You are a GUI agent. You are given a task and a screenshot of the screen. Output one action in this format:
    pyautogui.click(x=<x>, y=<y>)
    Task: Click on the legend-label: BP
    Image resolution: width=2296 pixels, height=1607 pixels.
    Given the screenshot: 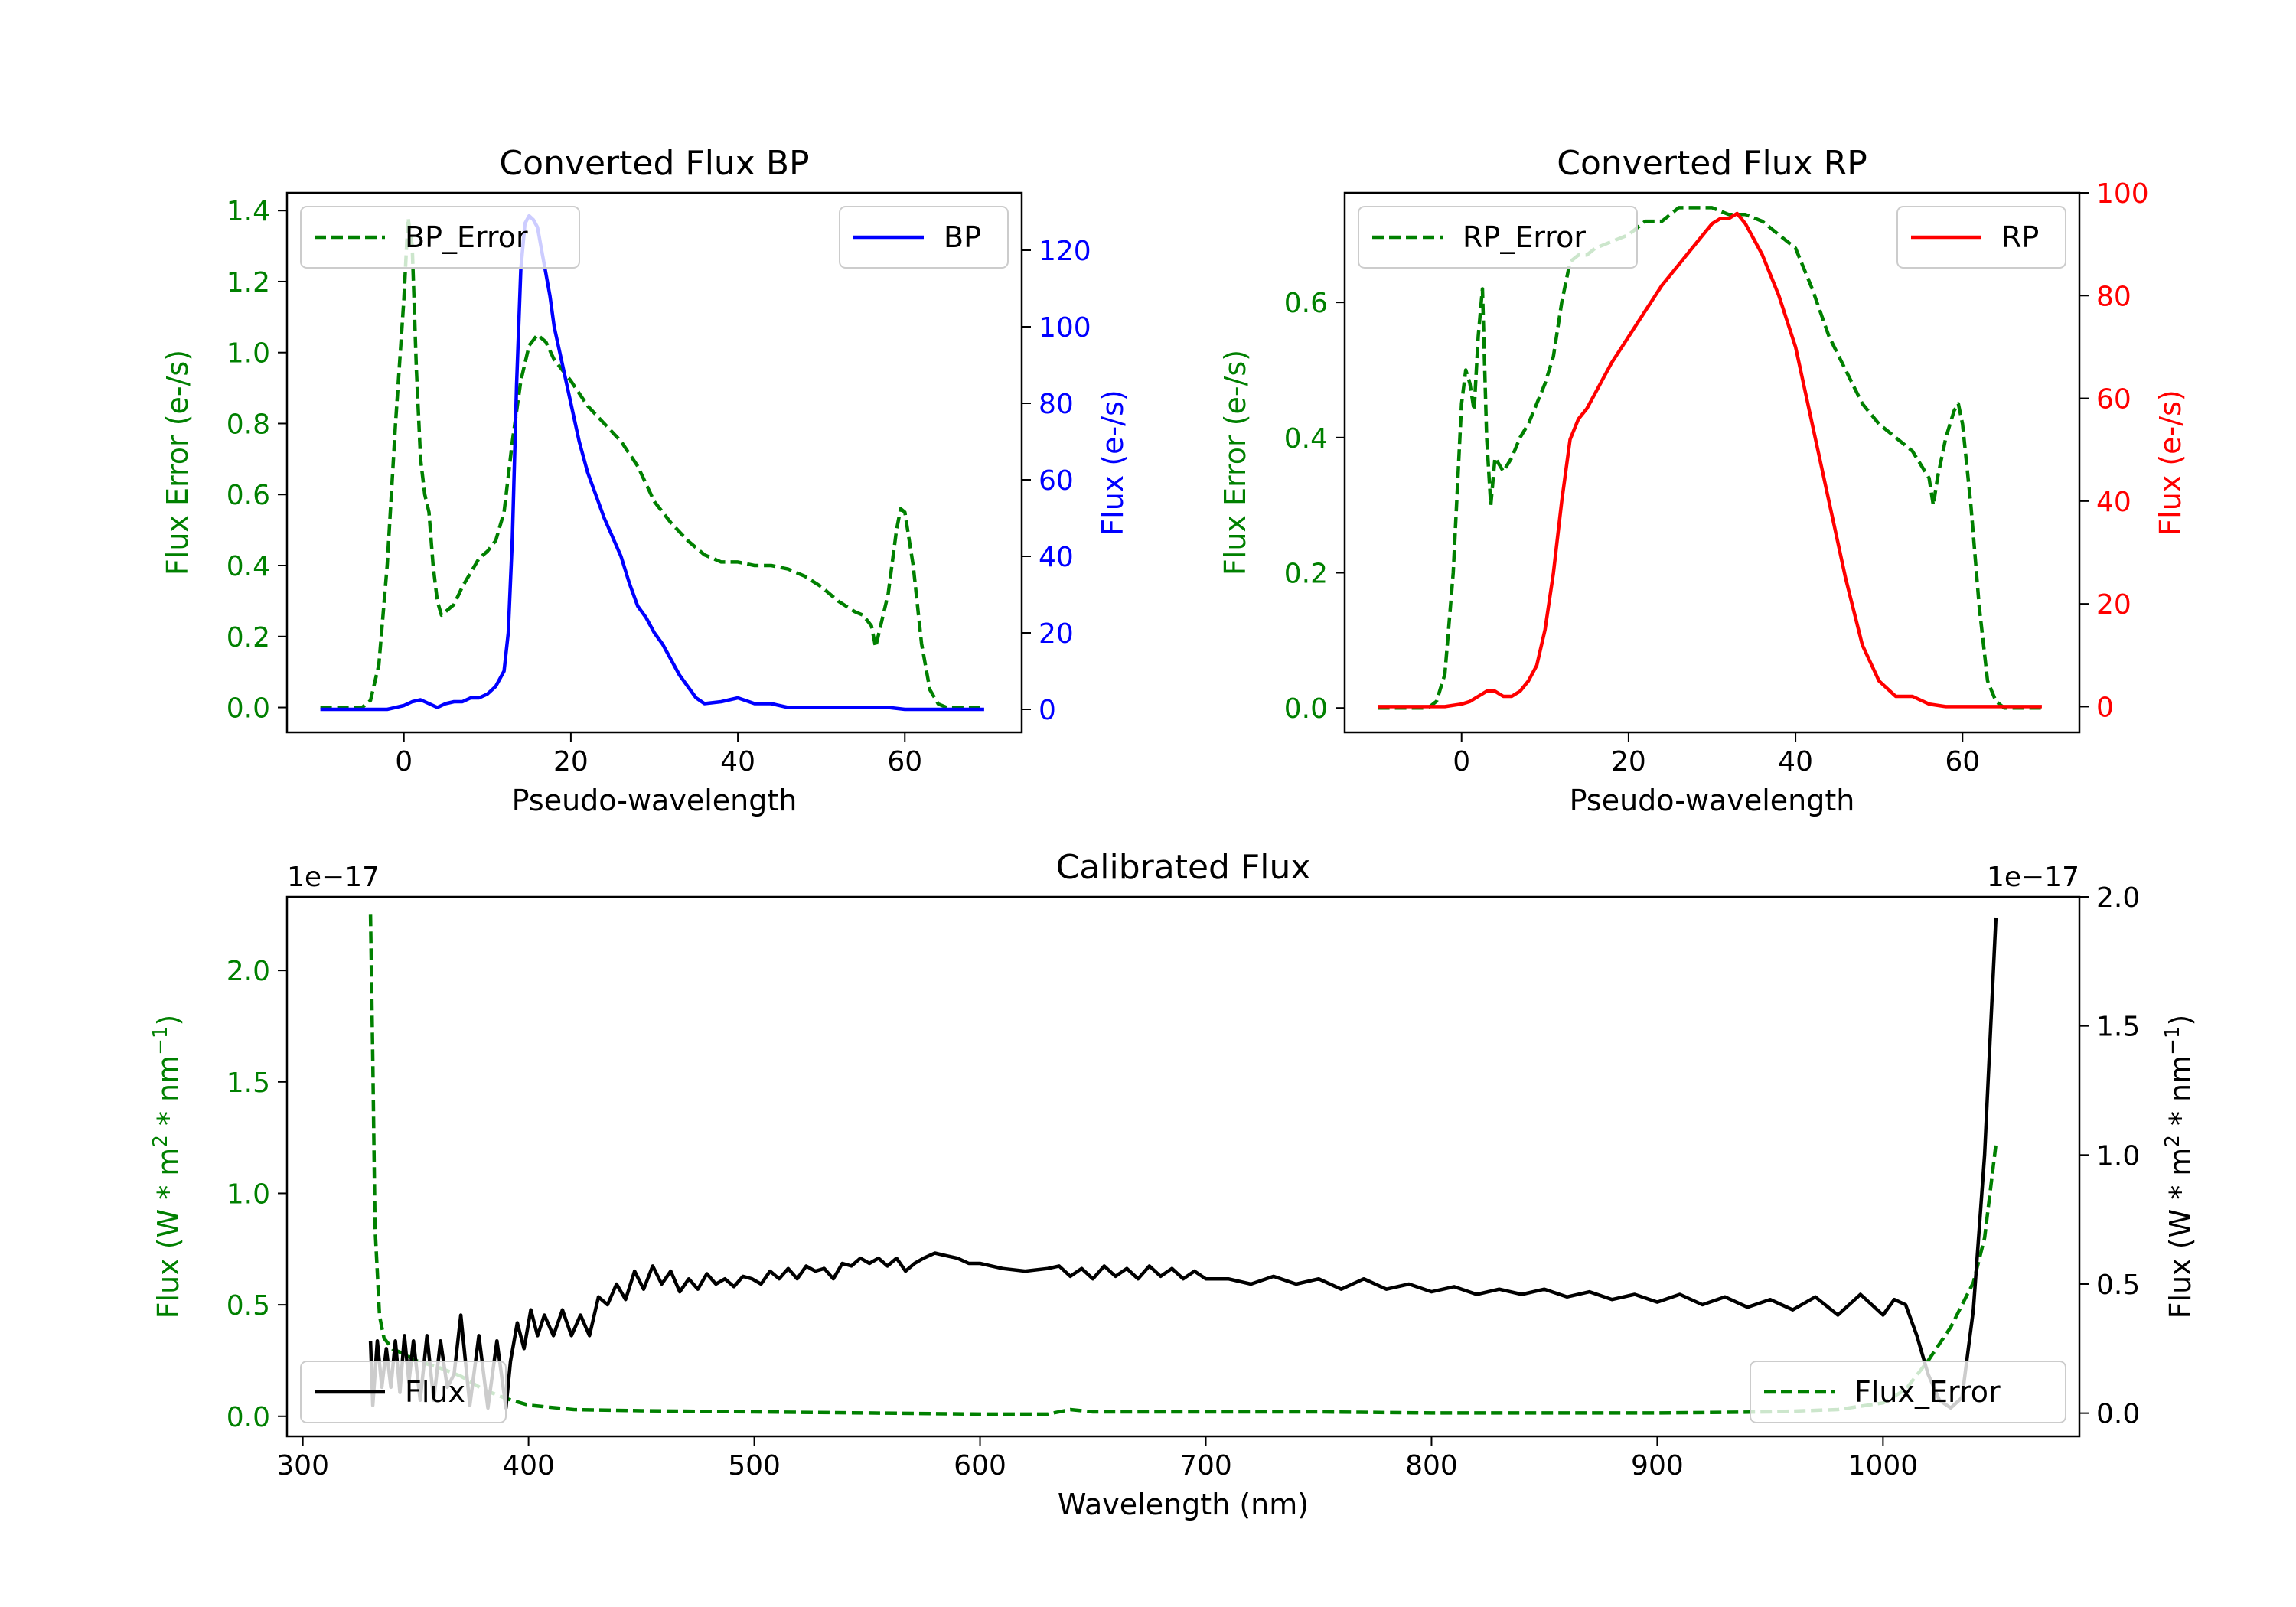 What is the action you would take?
    pyautogui.click(x=962, y=237)
    